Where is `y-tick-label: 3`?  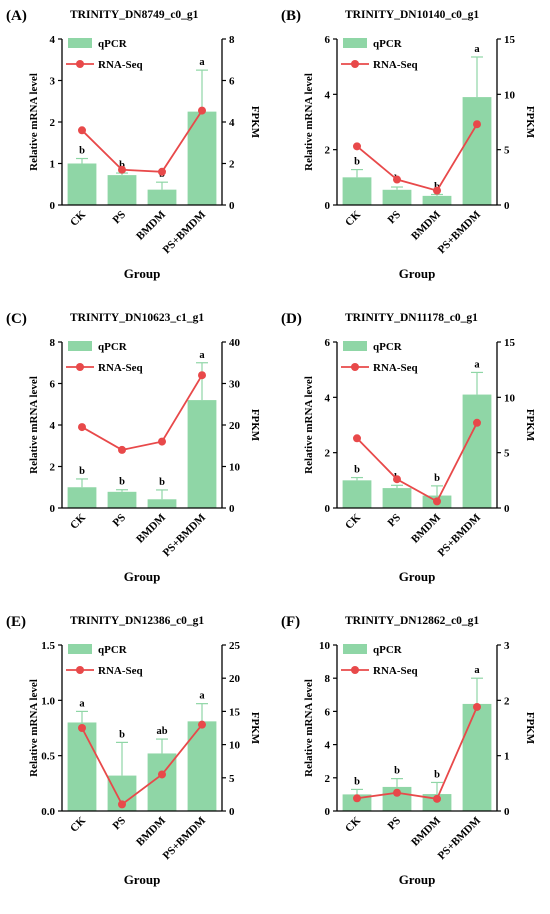 y-tick-label: 3 is located at coordinates (53, 82).